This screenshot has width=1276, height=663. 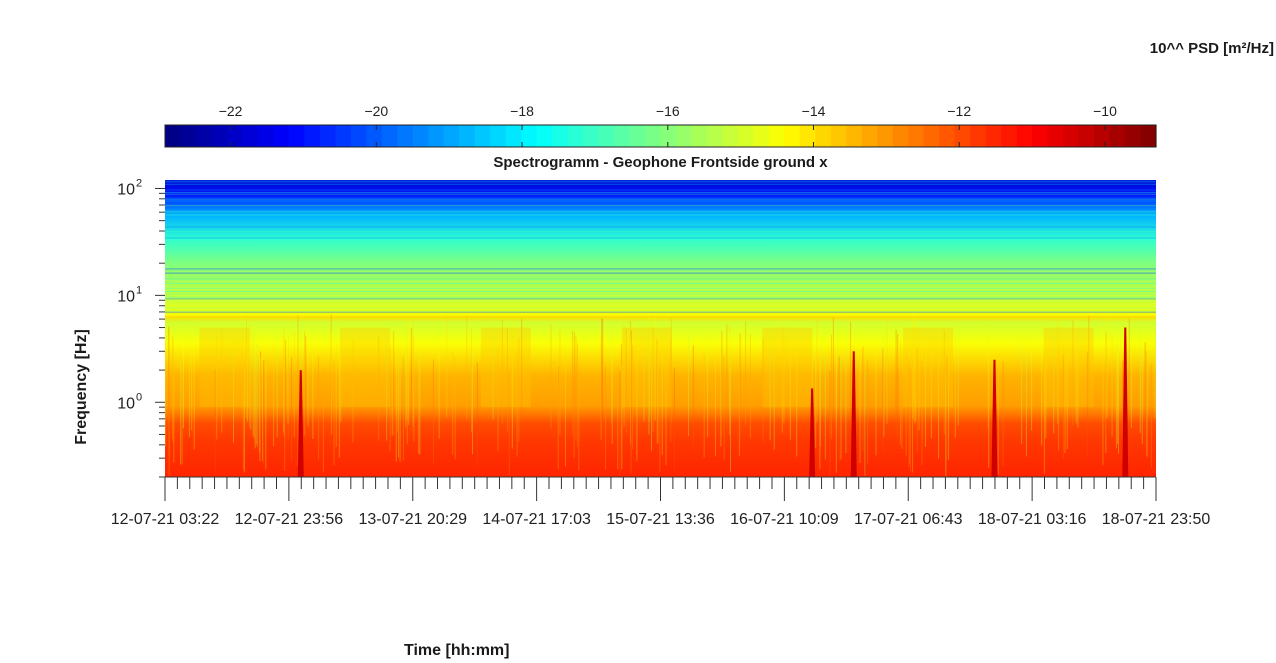 What do you see at coordinates (814, 111) in the screenshot?
I see `colorbar-tick-label: −14` at bounding box center [814, 111].